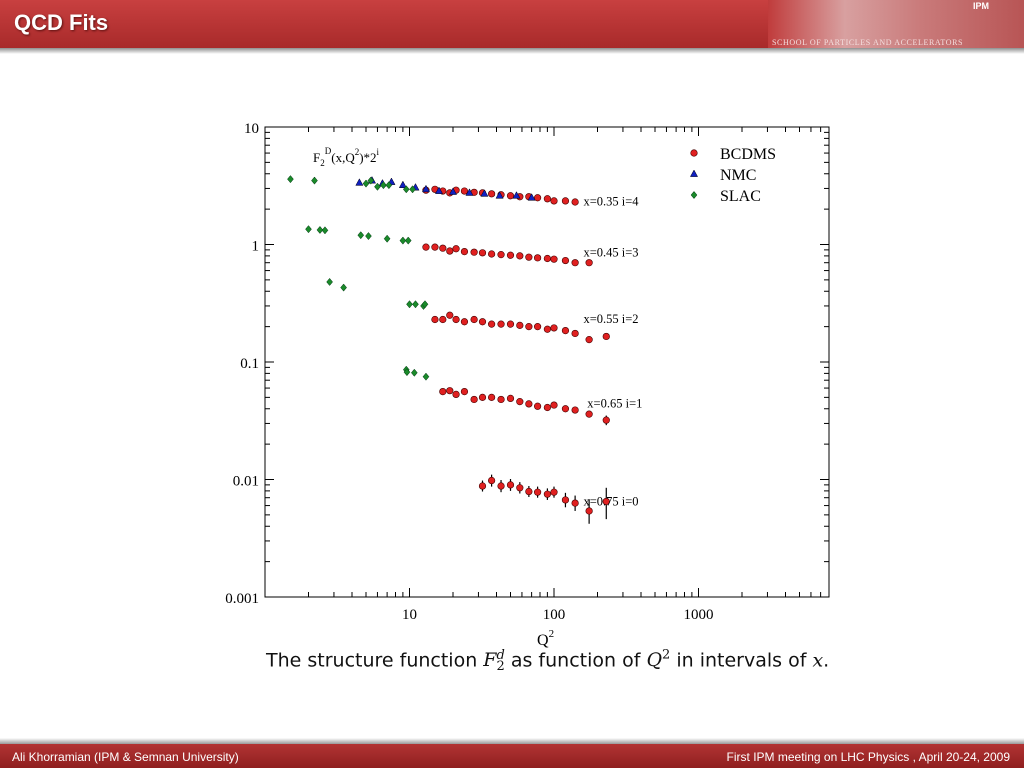 This screenshot has height=768, width=1024. Describe the element at coordinates (748, 154) in the screenshot. I see `legend-label-bcdms: BCDMS` at that location.